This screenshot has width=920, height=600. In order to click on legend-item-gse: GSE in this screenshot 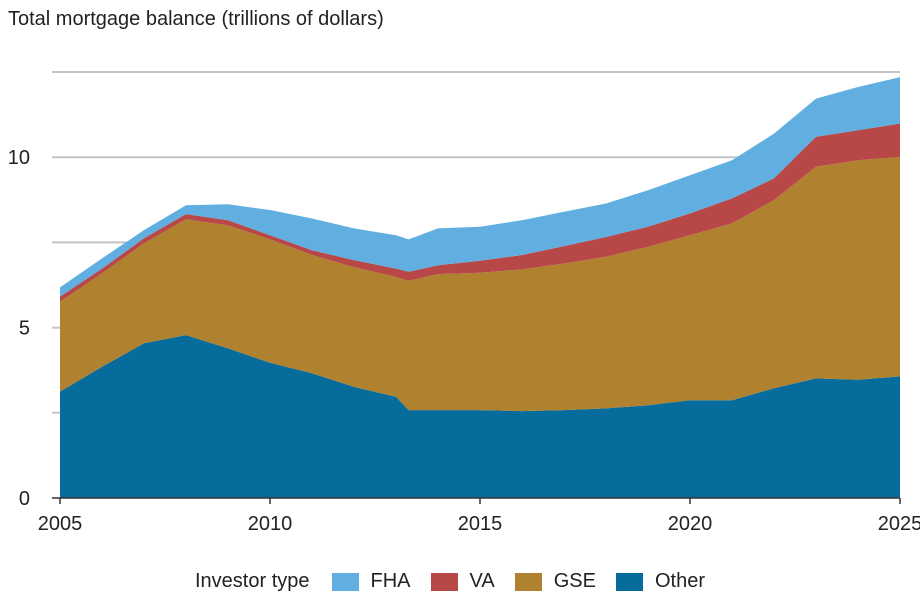, I will do `click(555, 581)`.